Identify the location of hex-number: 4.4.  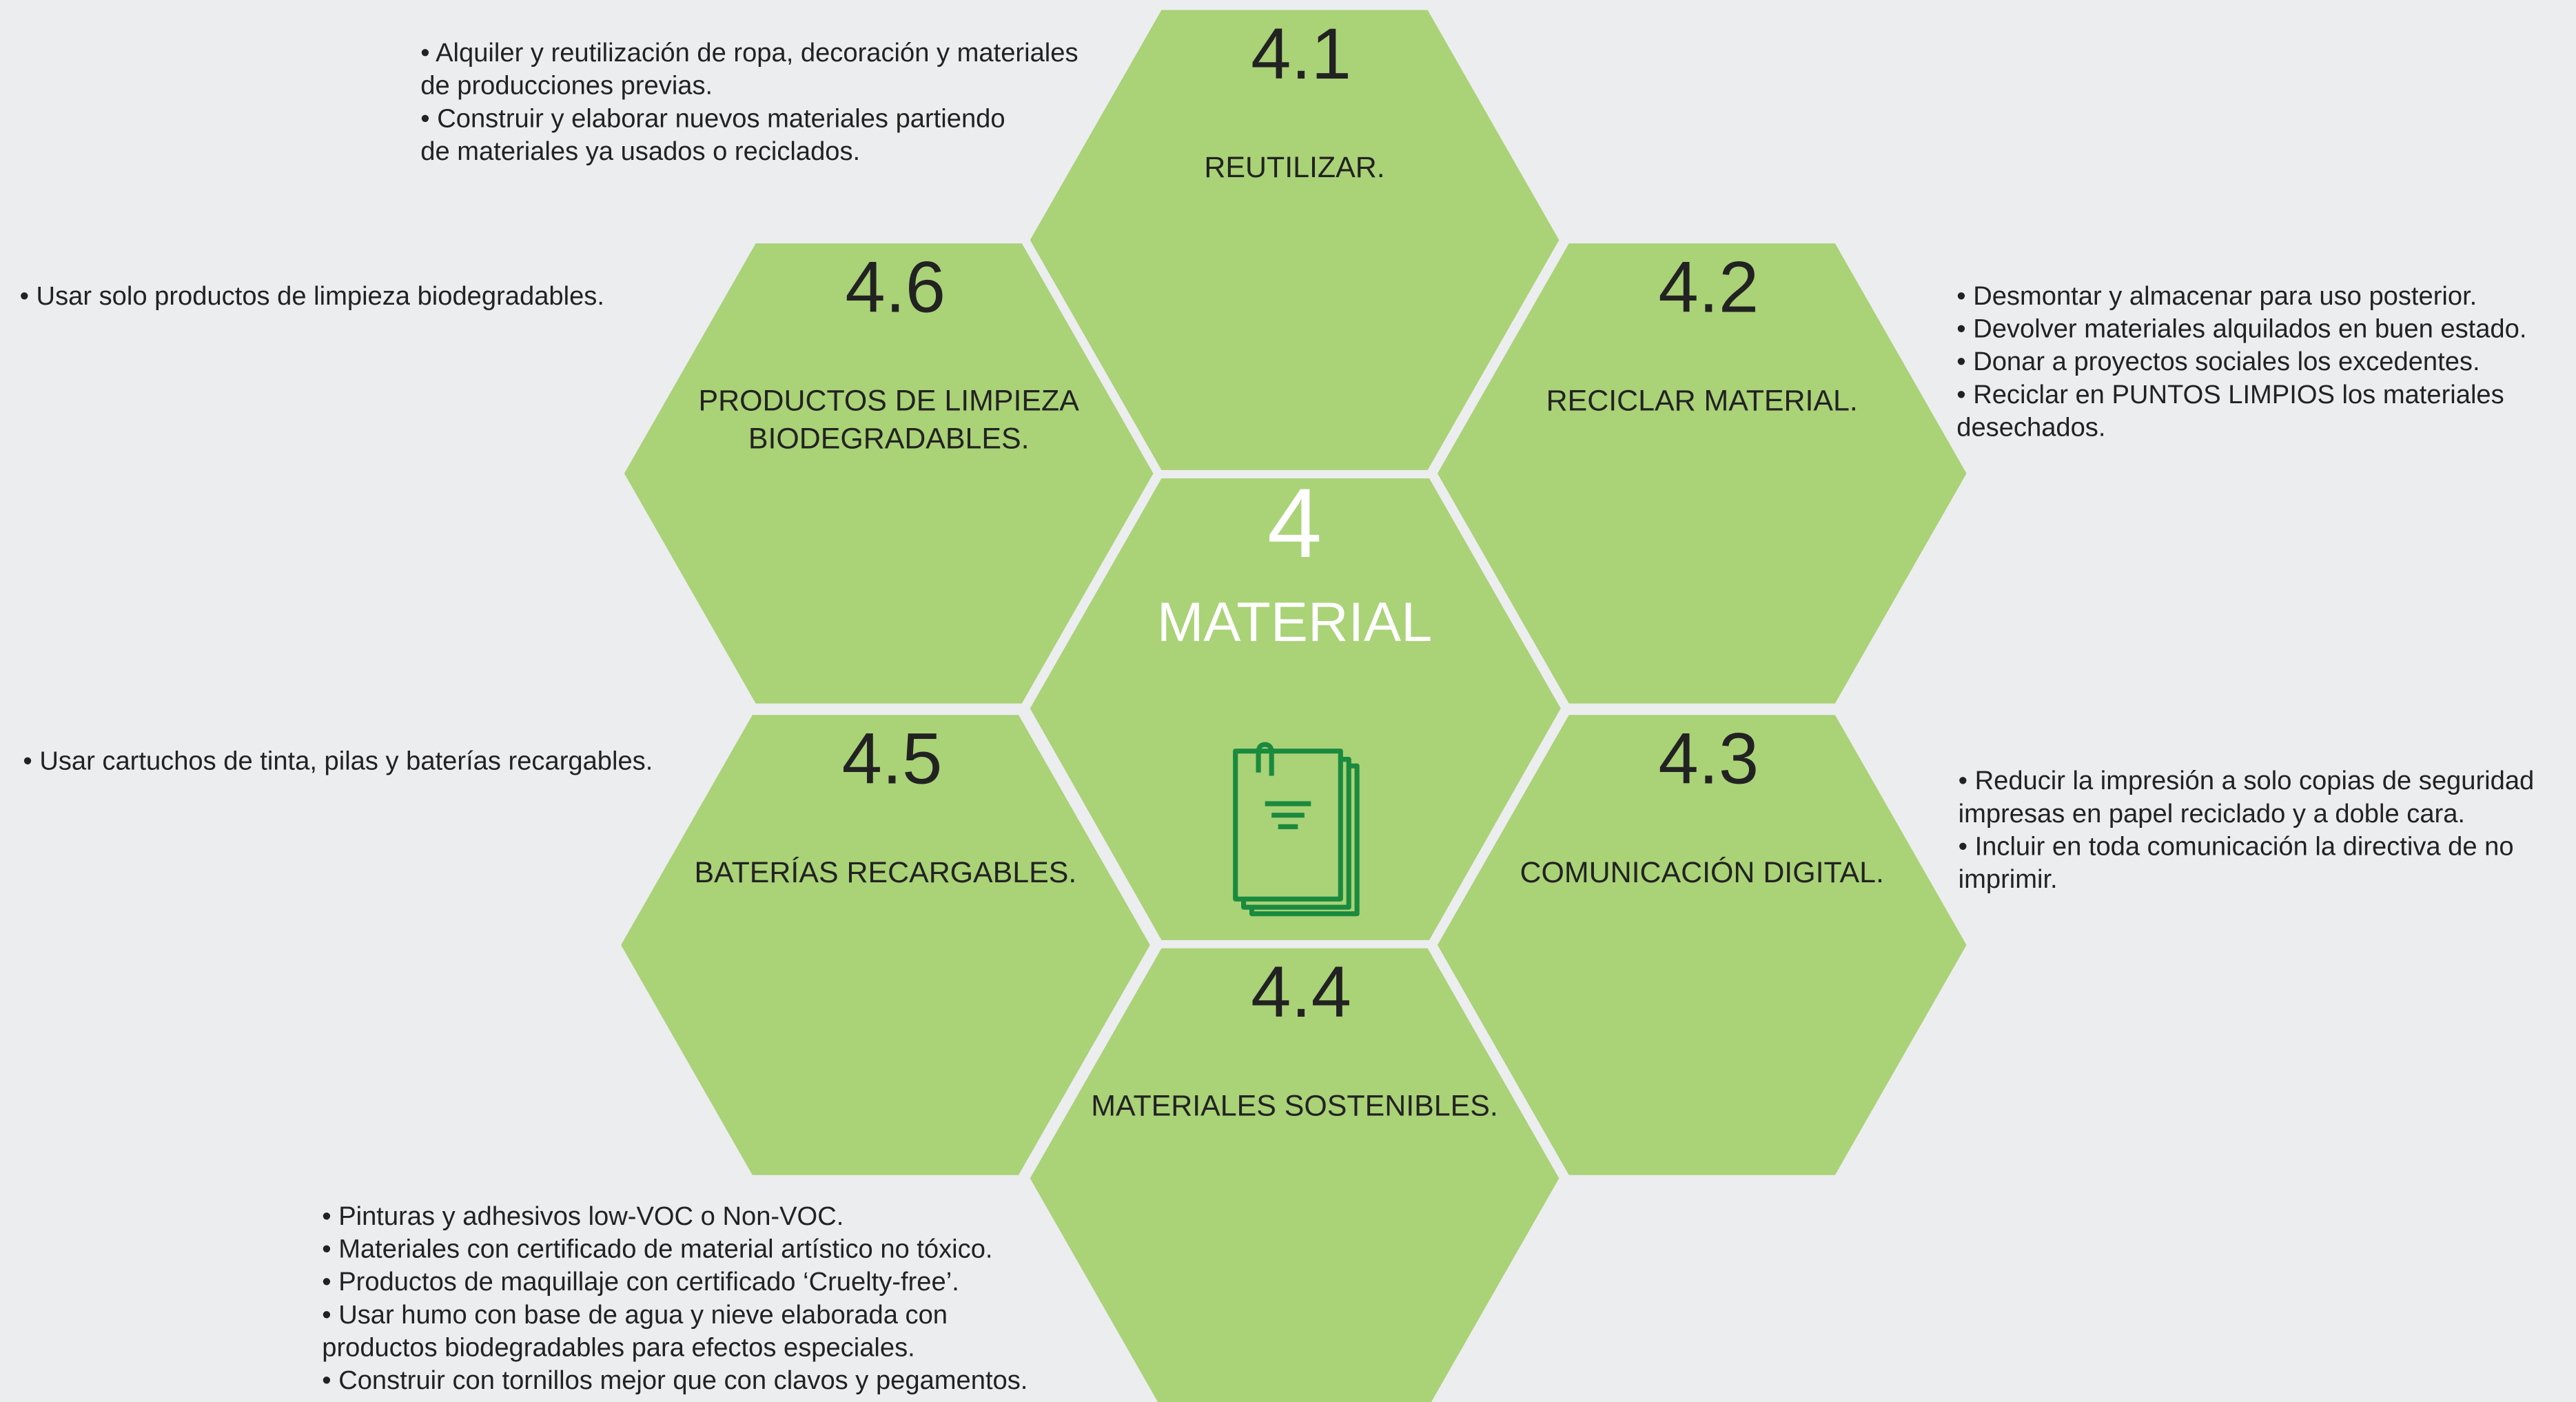
(1301, 992).